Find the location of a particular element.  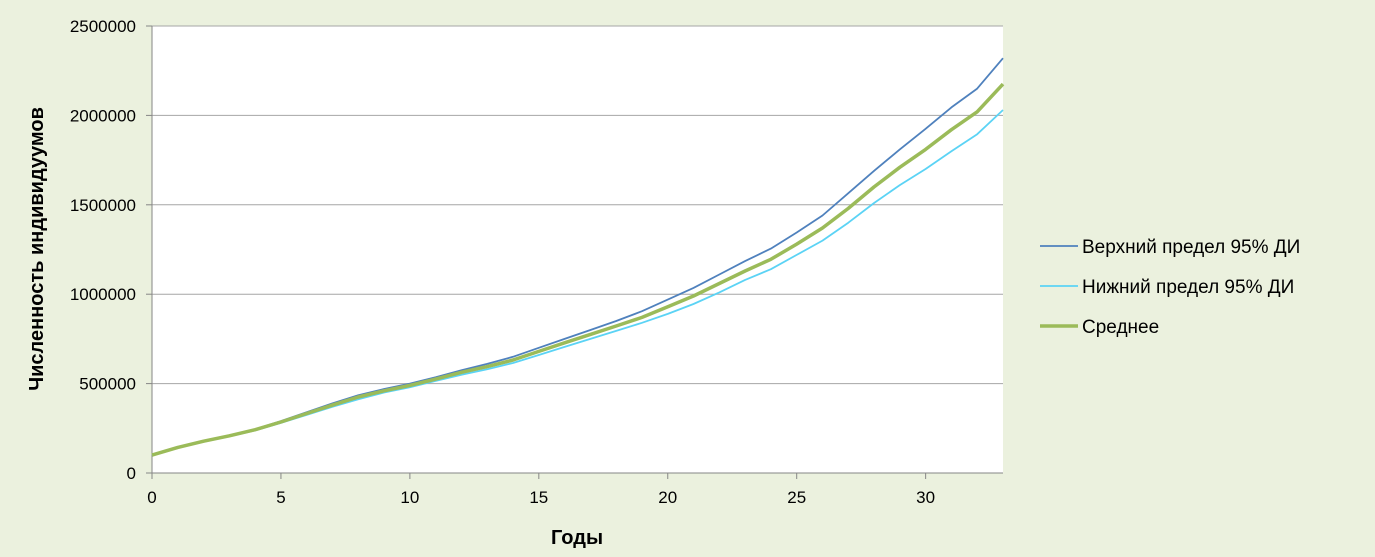

y-tick-label: 500000 is located at coordinates (107, 384).